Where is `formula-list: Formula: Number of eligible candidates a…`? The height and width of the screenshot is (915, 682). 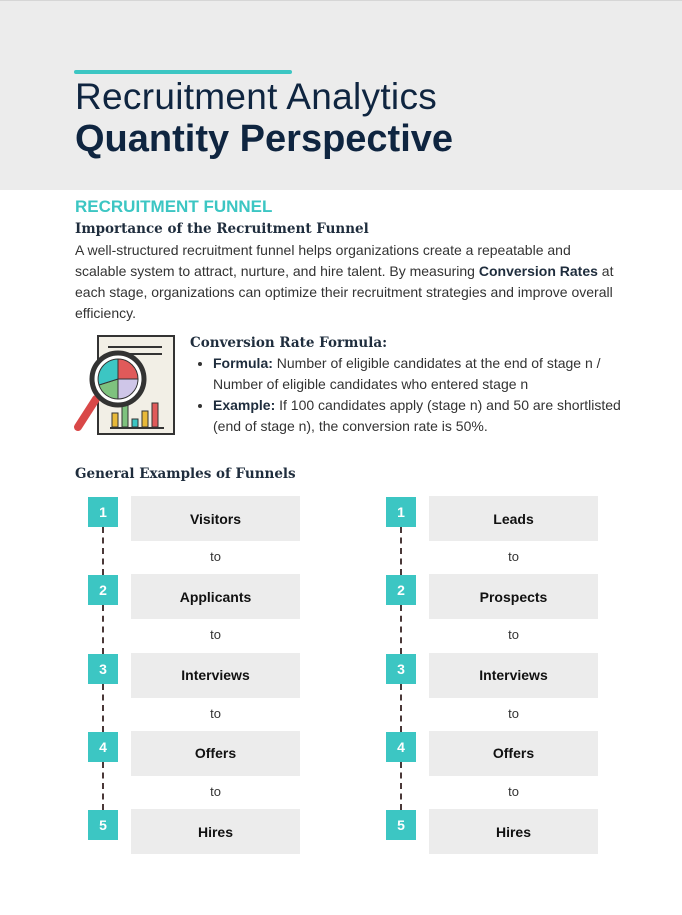 formula-list: Formula: Number of eligible candidates a… is located at coordinates (416, 395).